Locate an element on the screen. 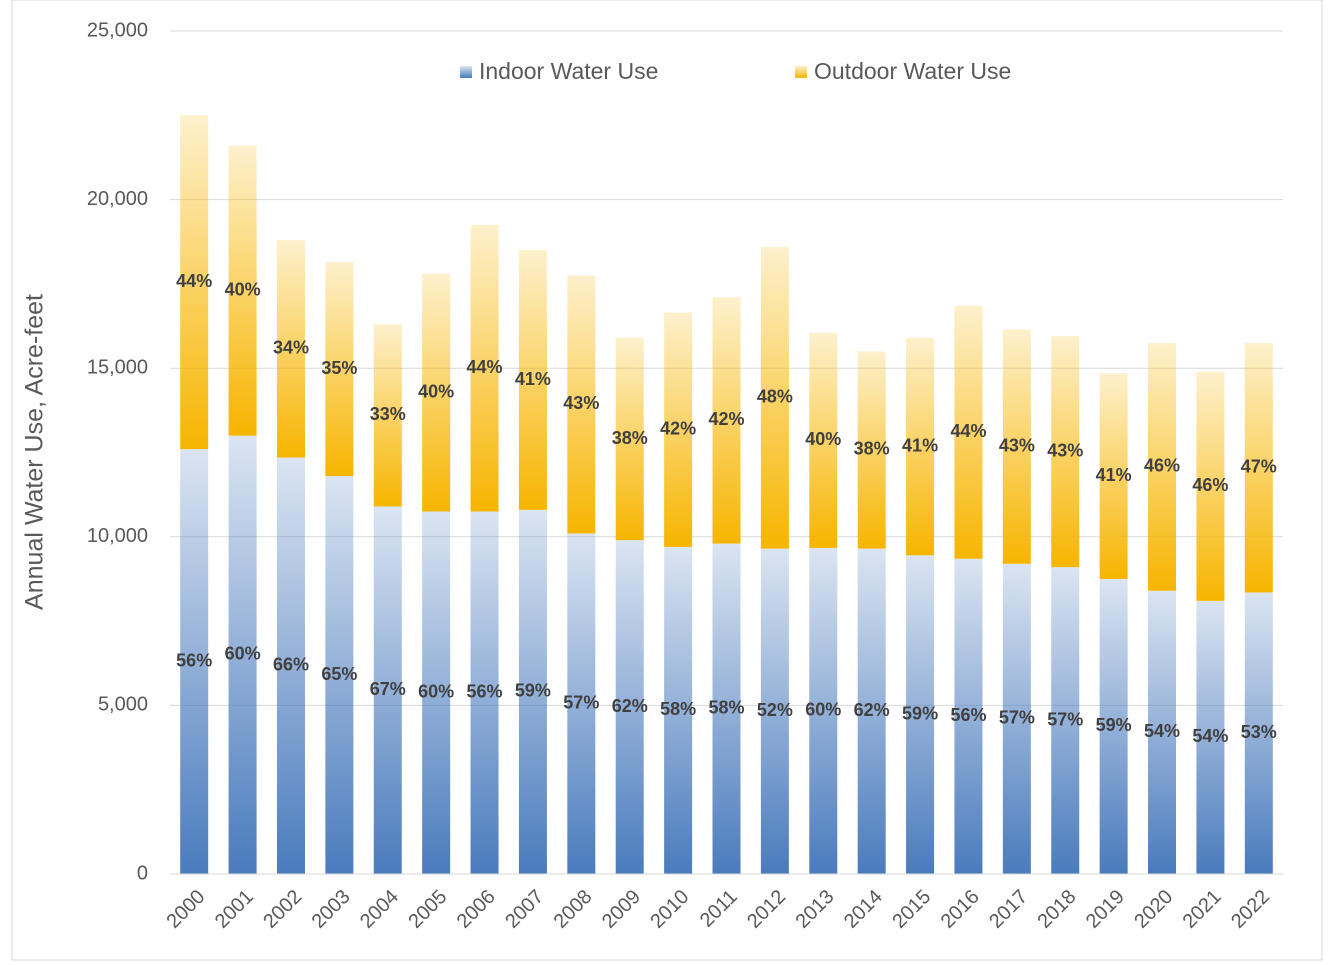  data-label: 65% is located at coordinates (339, 674).